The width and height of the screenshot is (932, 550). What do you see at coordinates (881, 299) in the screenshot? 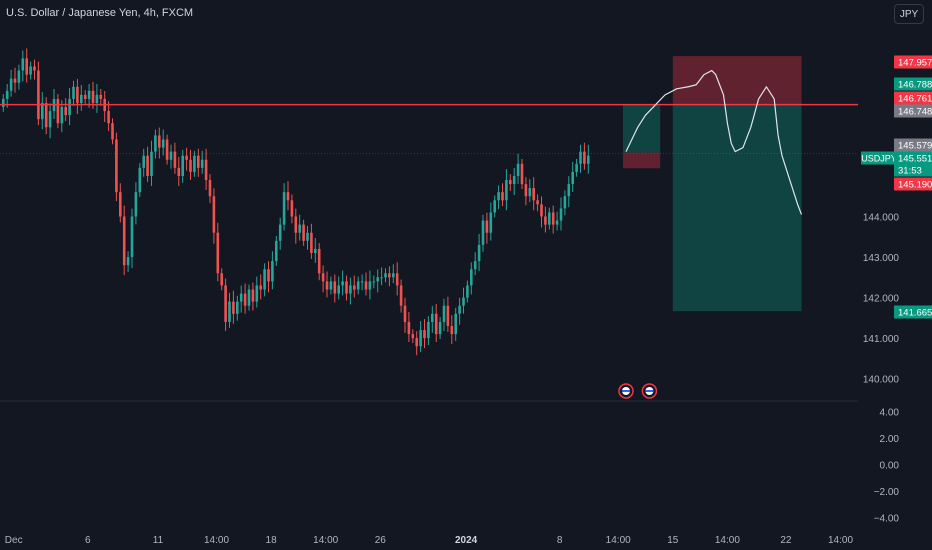
I see `price-tick-label: 142.000` at bounding box center [881, 299].